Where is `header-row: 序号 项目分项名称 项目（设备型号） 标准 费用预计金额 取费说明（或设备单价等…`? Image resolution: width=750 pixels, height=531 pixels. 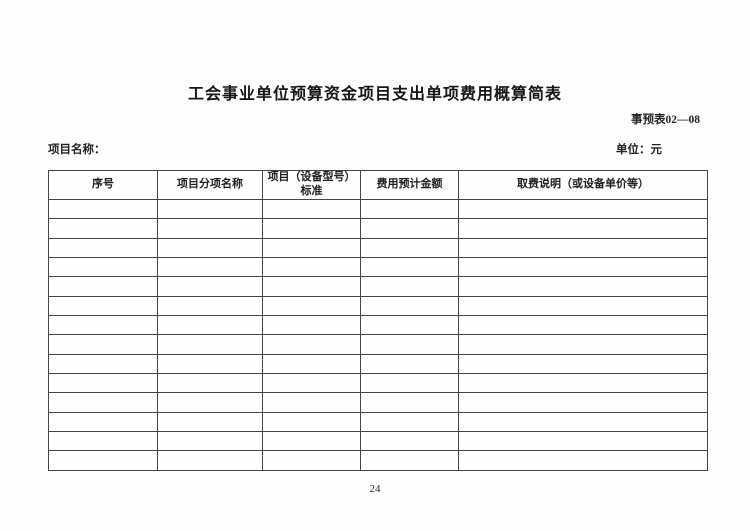 header-row: 序号 项目分项名称 项目（设备型号） 标准 费用预计金额 取费说明（或设备单价等… is located at coordinates (378, 185).